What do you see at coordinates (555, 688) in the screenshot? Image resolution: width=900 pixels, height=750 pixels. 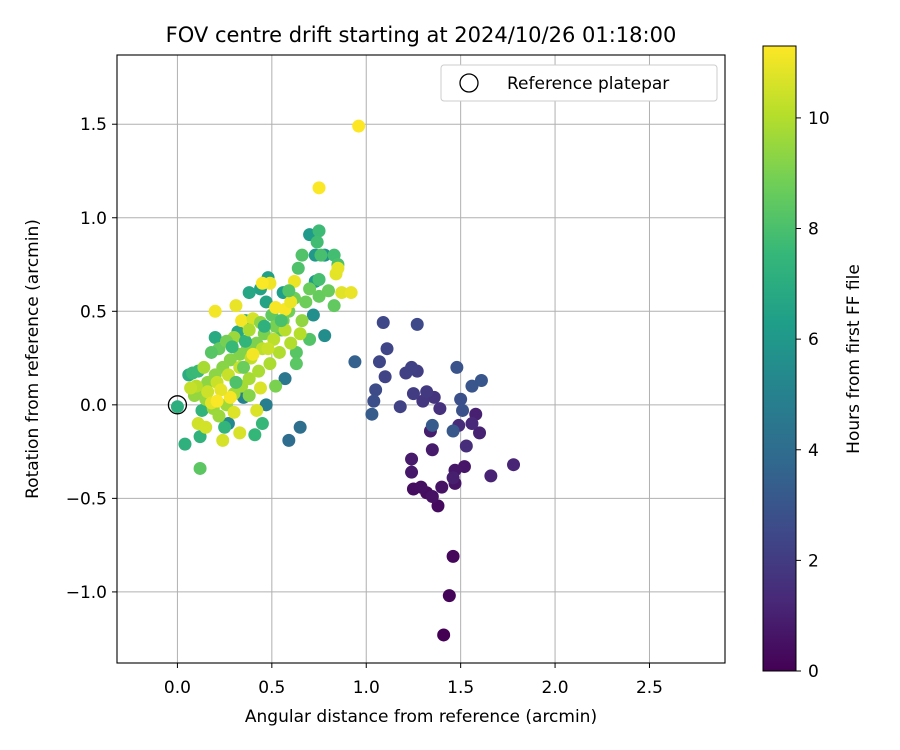 I see `x-tick-label: 2.0` at bounding box center [555, 688].